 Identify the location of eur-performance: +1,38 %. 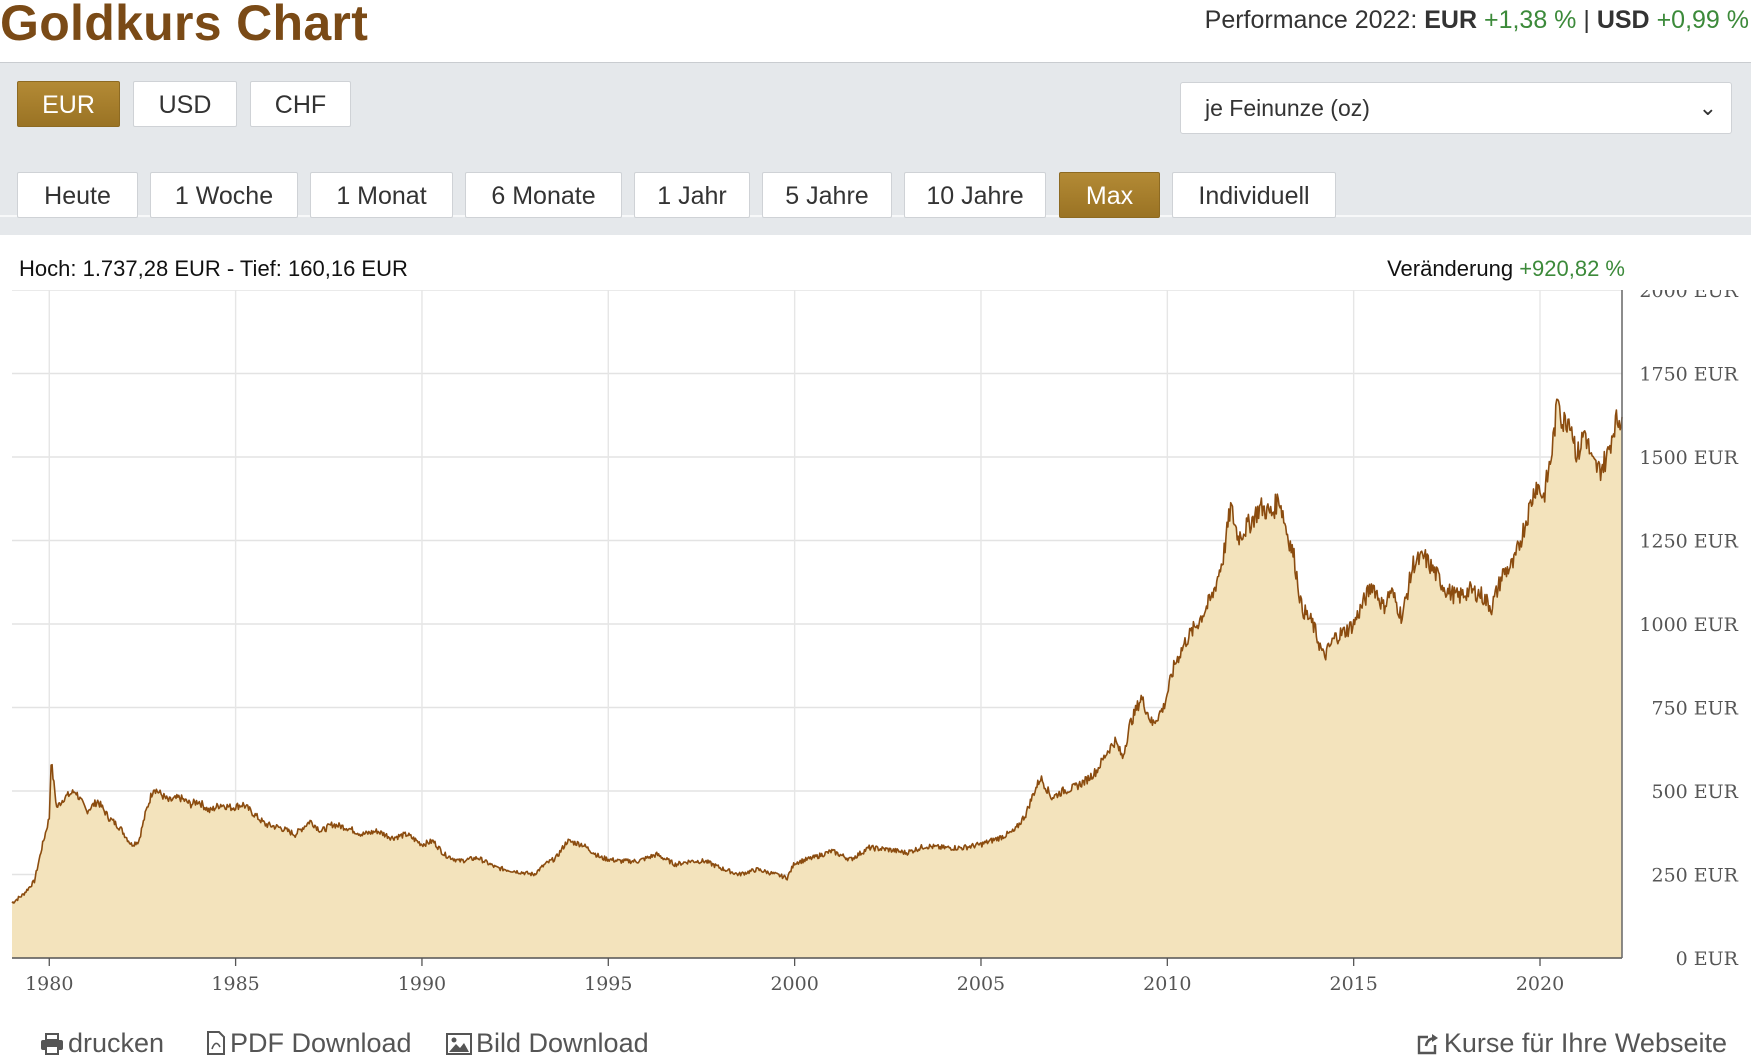
(1530, 20).